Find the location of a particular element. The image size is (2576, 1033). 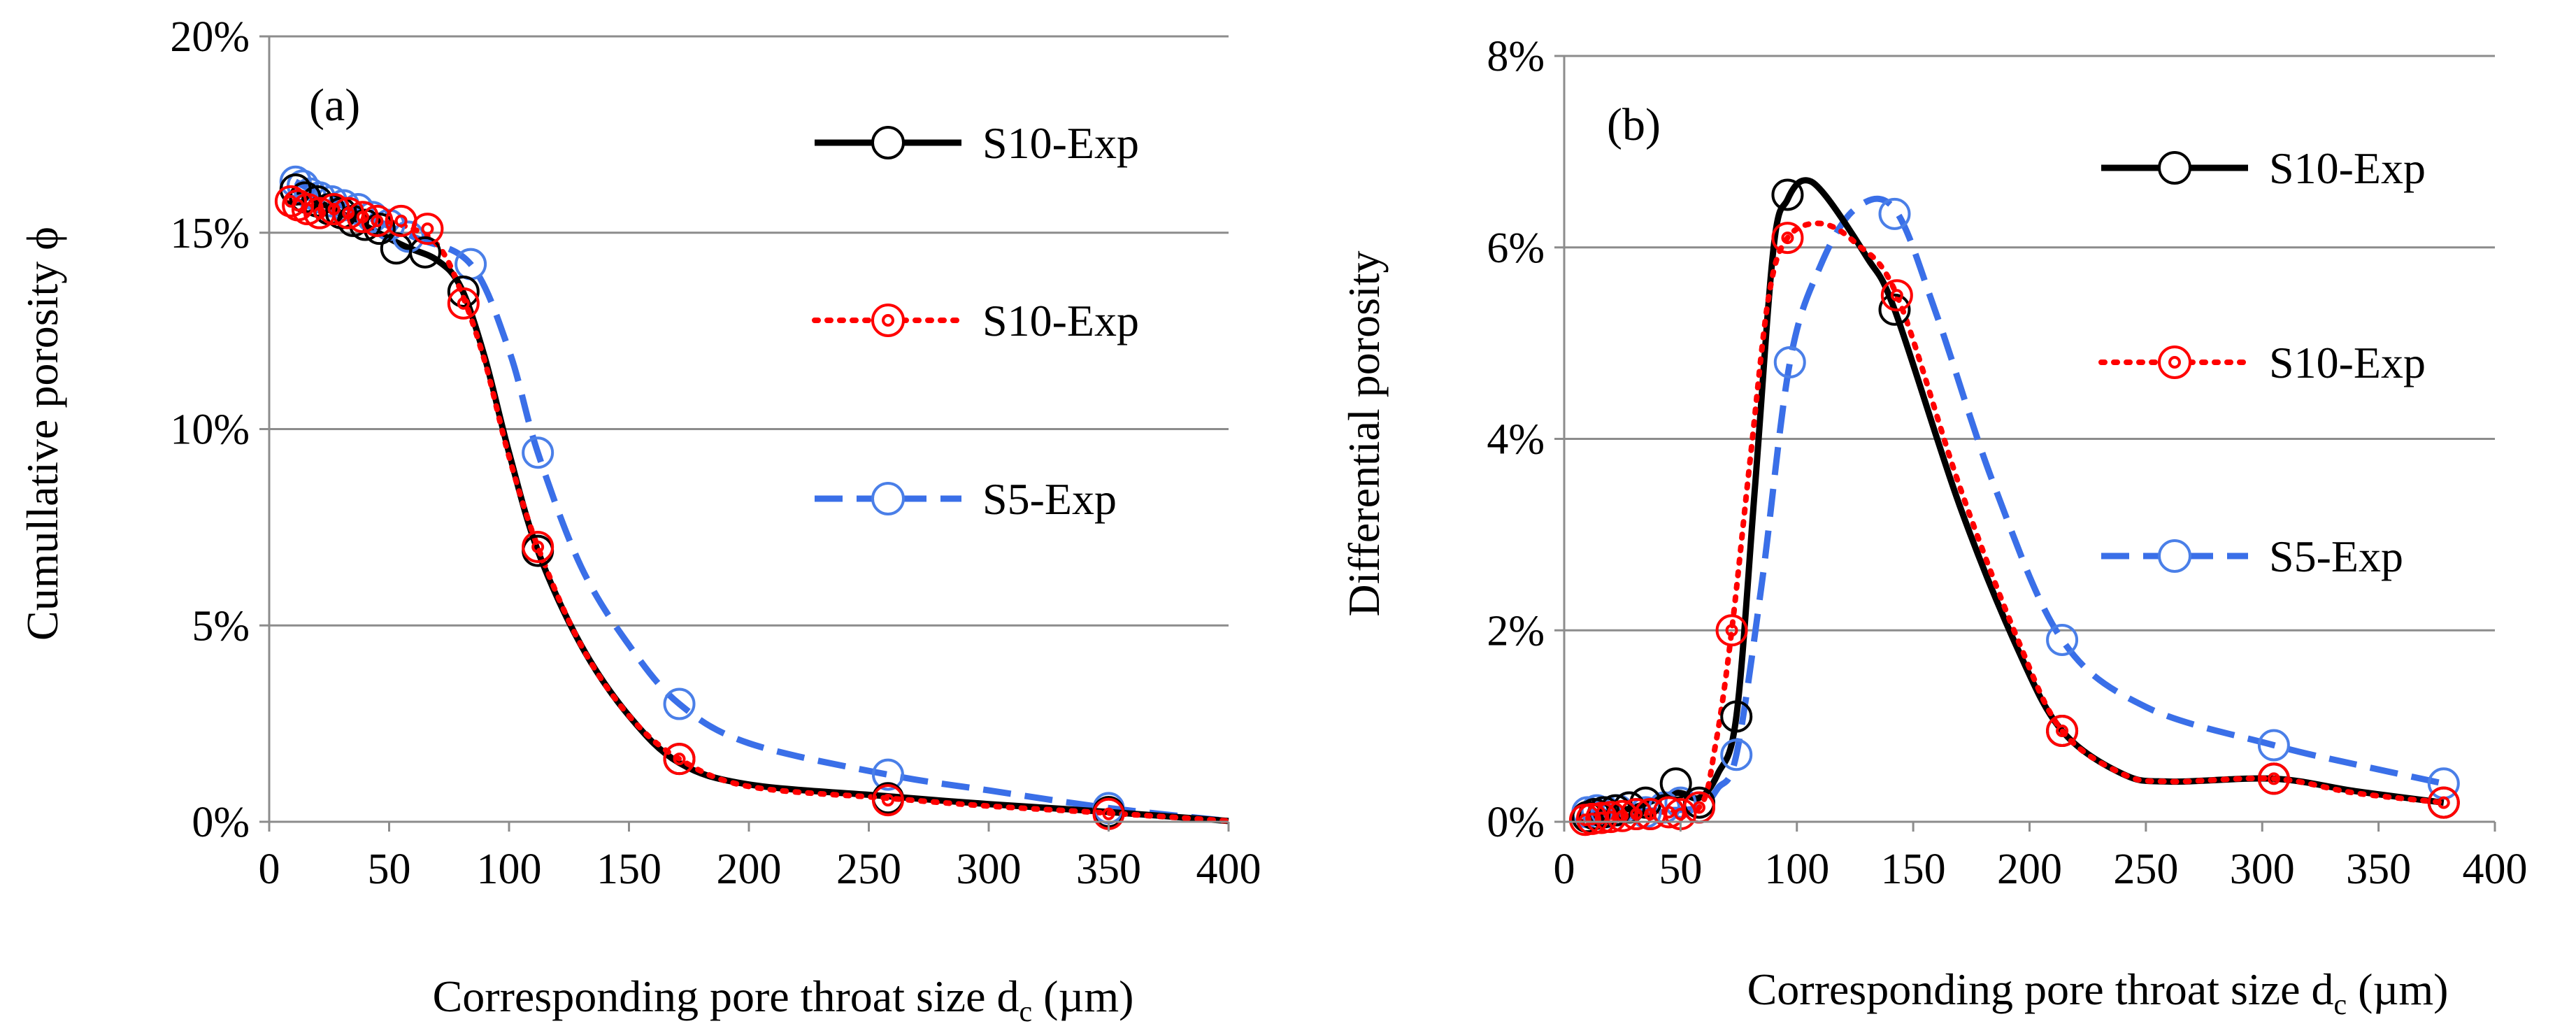

panel-b-x-tick-label: 200 is located at coordinates (2029, 869).